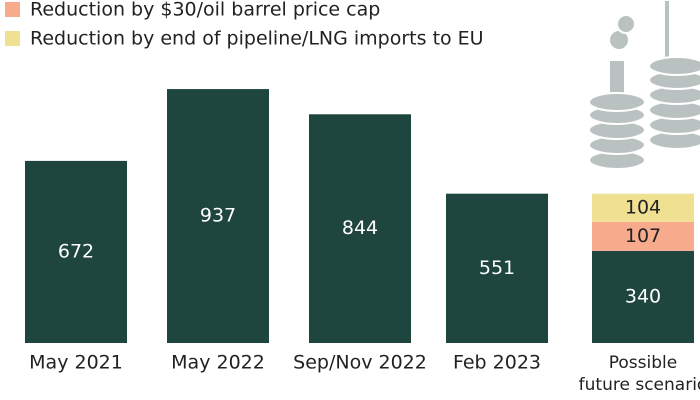 This screenshot has height=400, width=700. I want to click on value-label: 551, so click(497, 268).